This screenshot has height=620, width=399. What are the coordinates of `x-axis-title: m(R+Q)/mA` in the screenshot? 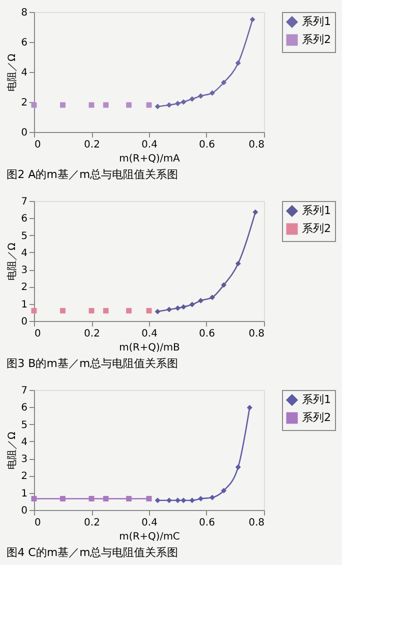 It's located at (149, 159).